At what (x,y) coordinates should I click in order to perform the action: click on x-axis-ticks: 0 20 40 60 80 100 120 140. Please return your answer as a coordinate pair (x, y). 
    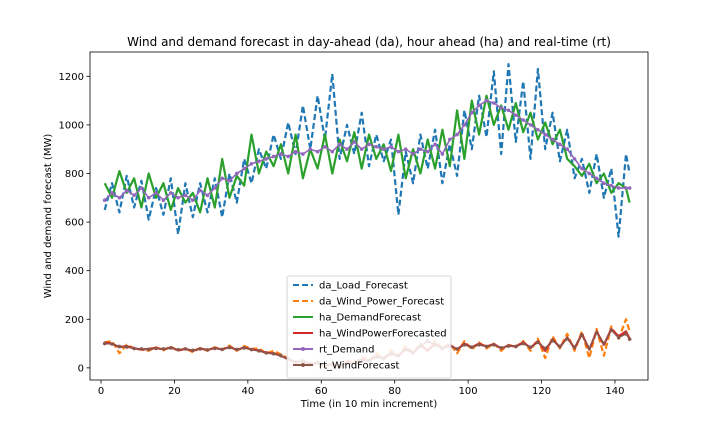
    Looking at the image, I should click on (361, 388).